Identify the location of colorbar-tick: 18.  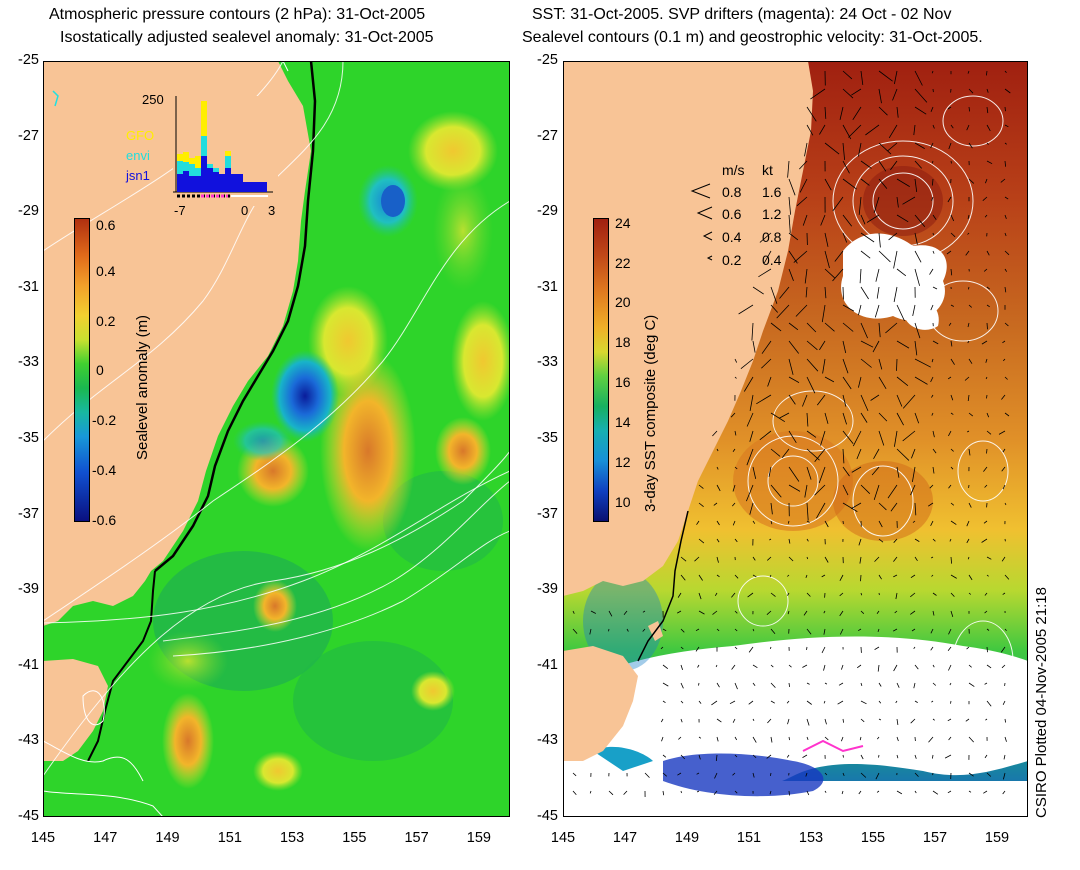
(623, 342).